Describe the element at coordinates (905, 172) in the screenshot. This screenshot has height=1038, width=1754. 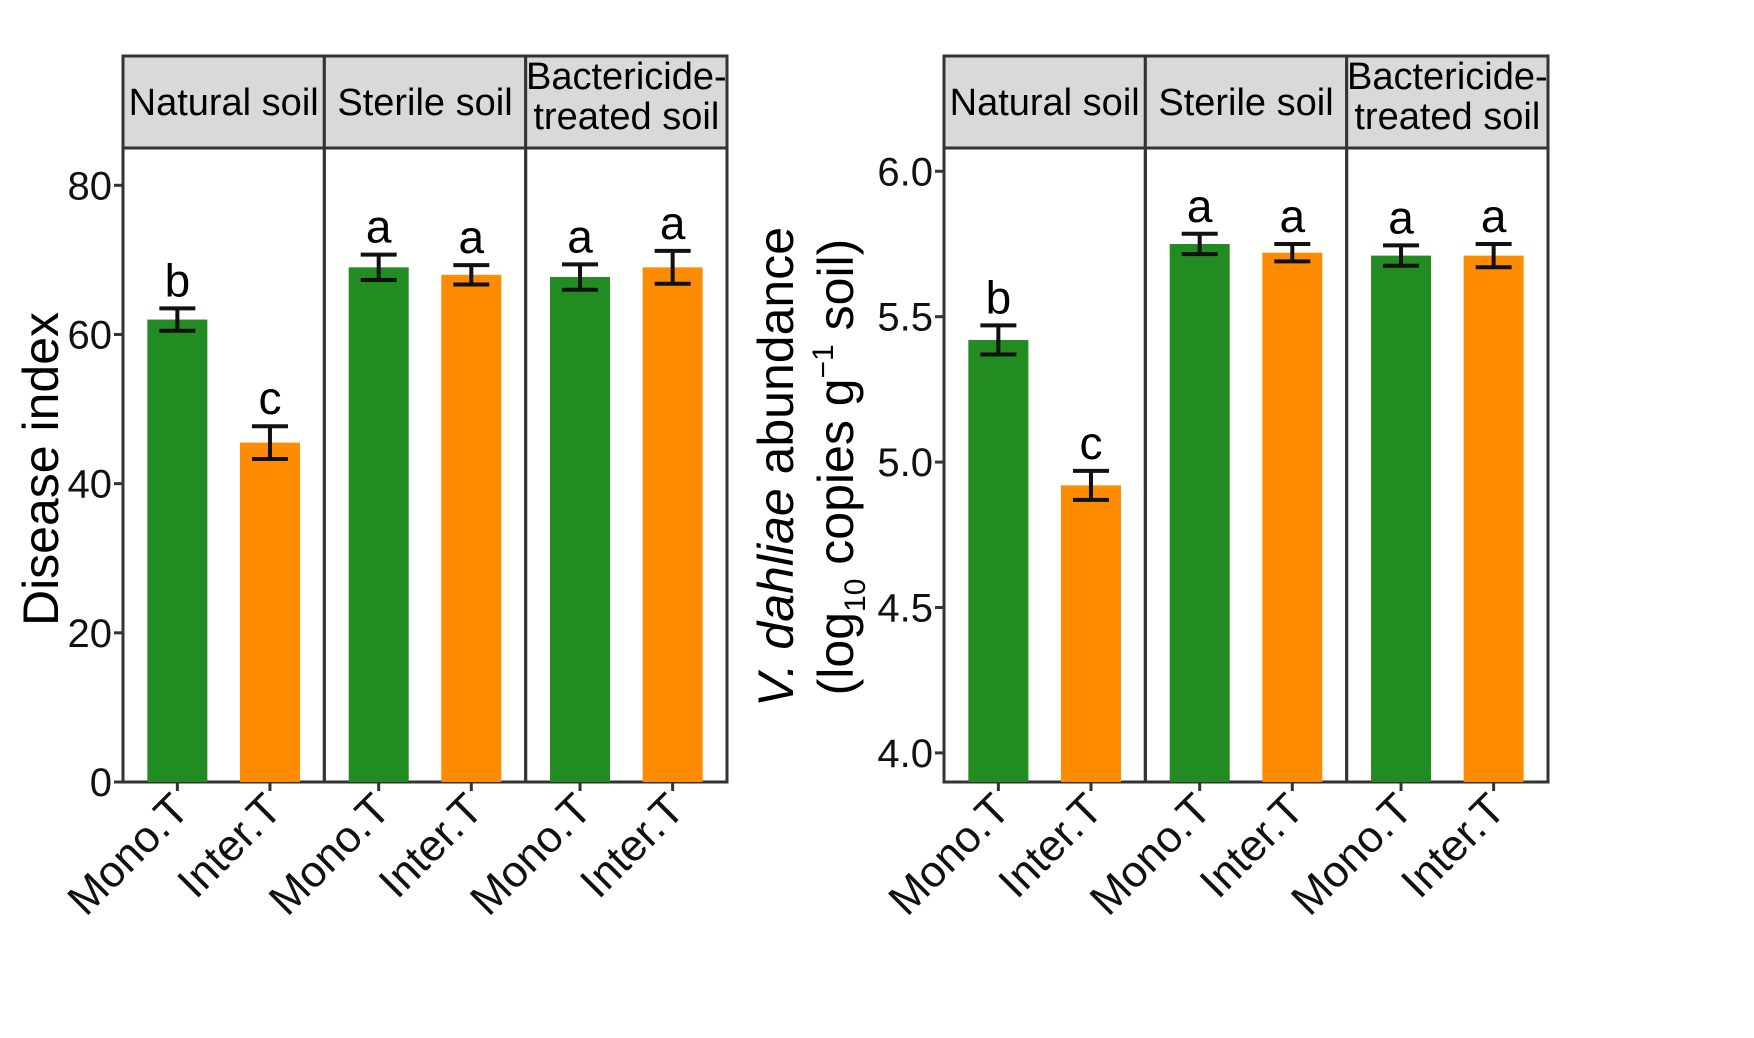
I see `y-tick-label: 6.0` at that location.